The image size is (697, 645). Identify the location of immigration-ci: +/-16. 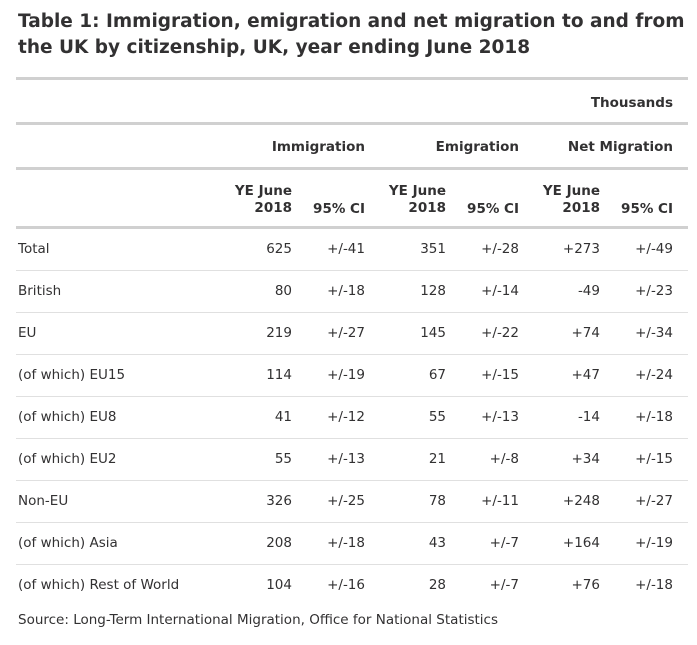
(346, 585).